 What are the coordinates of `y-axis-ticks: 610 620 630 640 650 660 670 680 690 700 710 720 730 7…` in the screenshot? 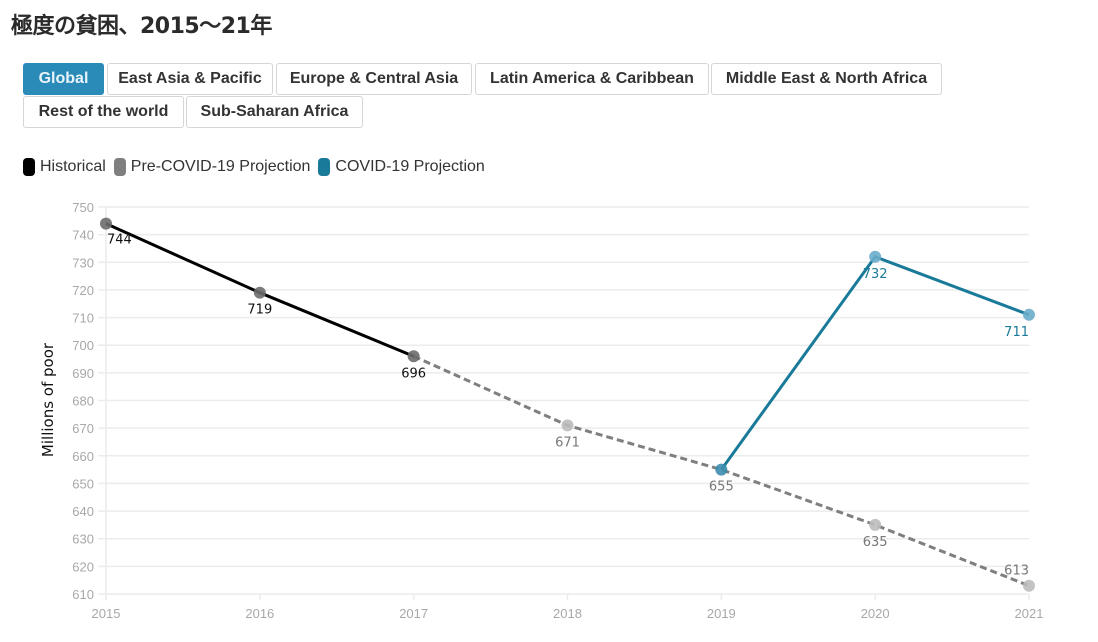 It's located at (83, 401).